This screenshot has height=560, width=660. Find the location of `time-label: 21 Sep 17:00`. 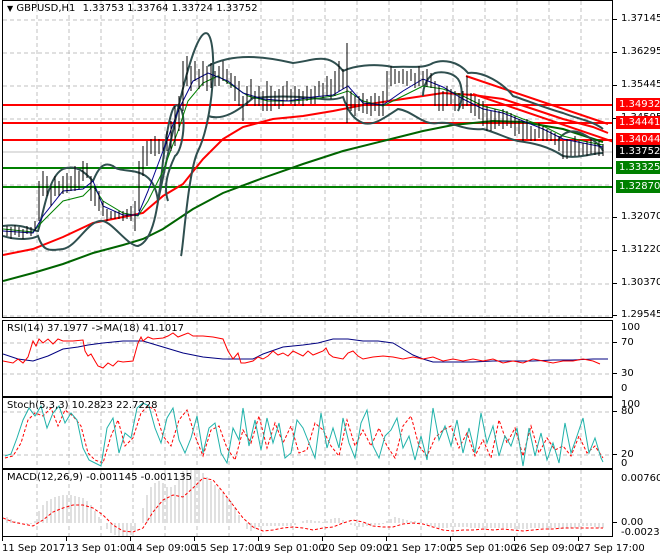

time-label: 21 Sep 17:00 is located at coordinates (419, 548).